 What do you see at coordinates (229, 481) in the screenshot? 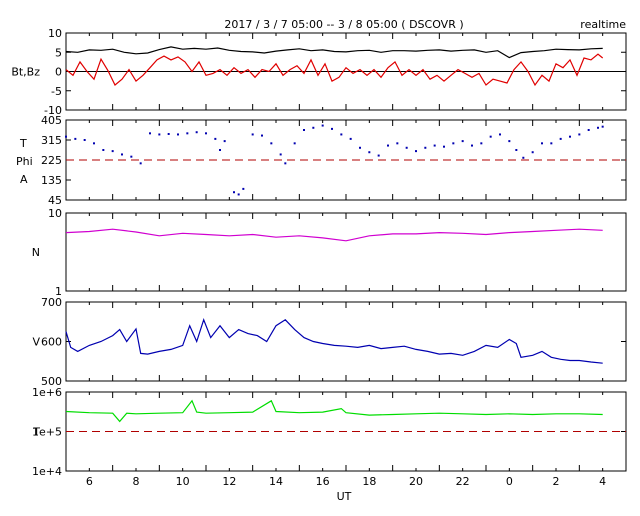
I see `x-tick-label: 12` at bounding box center [229, 481].